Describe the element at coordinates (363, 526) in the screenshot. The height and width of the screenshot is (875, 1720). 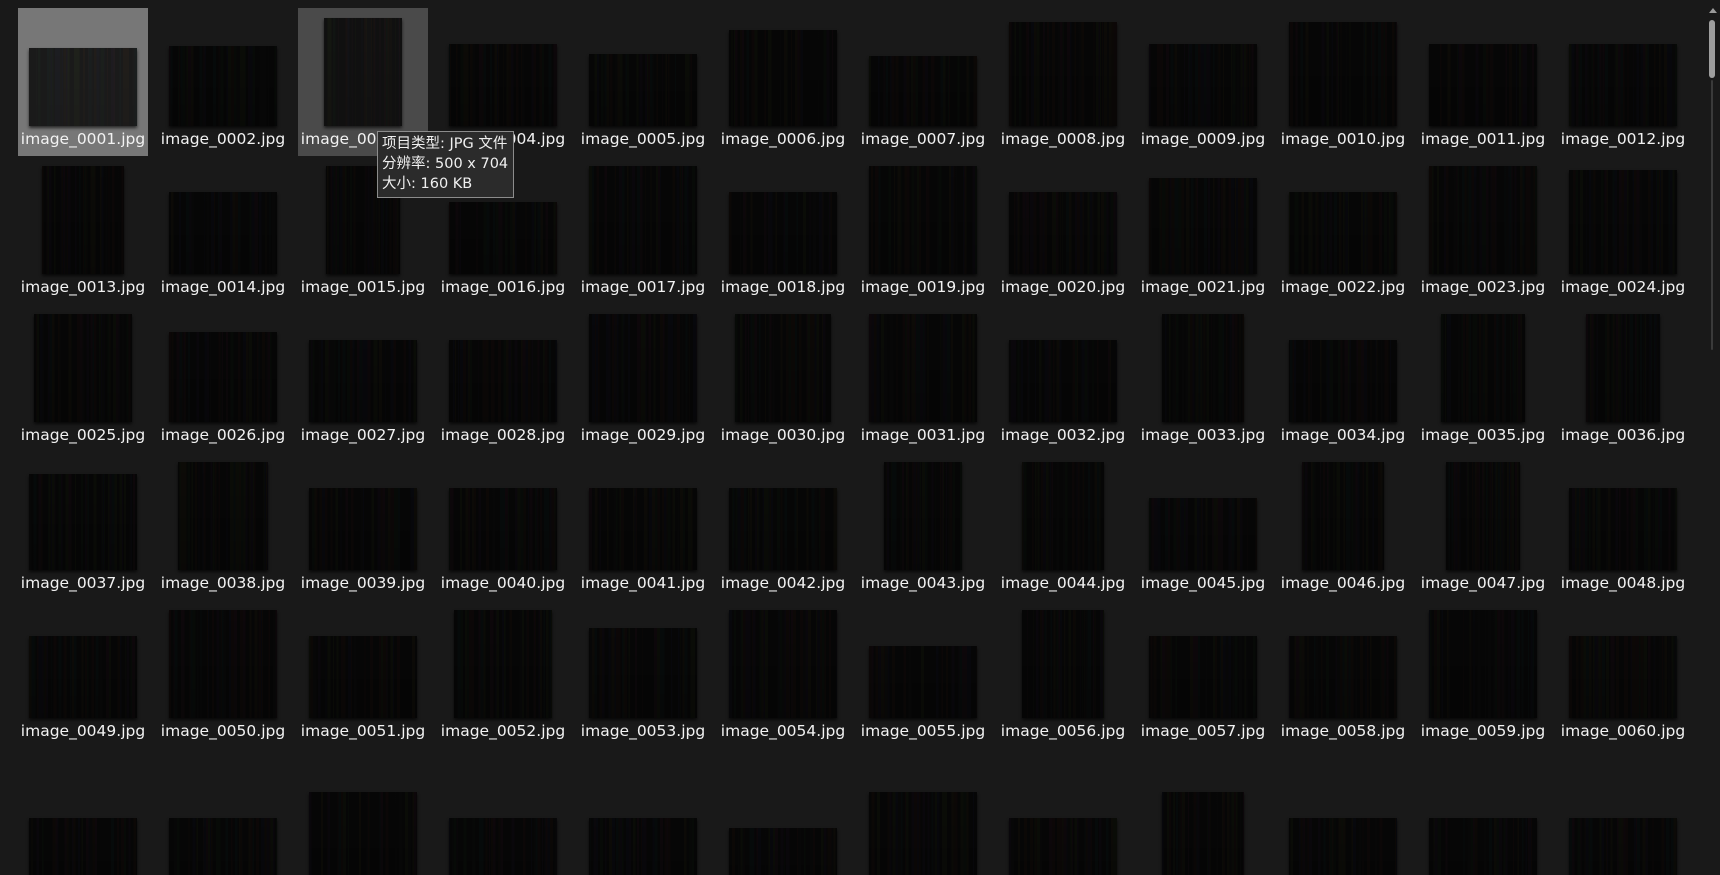
I see `file-tile: image_0039.jpg` at that location.